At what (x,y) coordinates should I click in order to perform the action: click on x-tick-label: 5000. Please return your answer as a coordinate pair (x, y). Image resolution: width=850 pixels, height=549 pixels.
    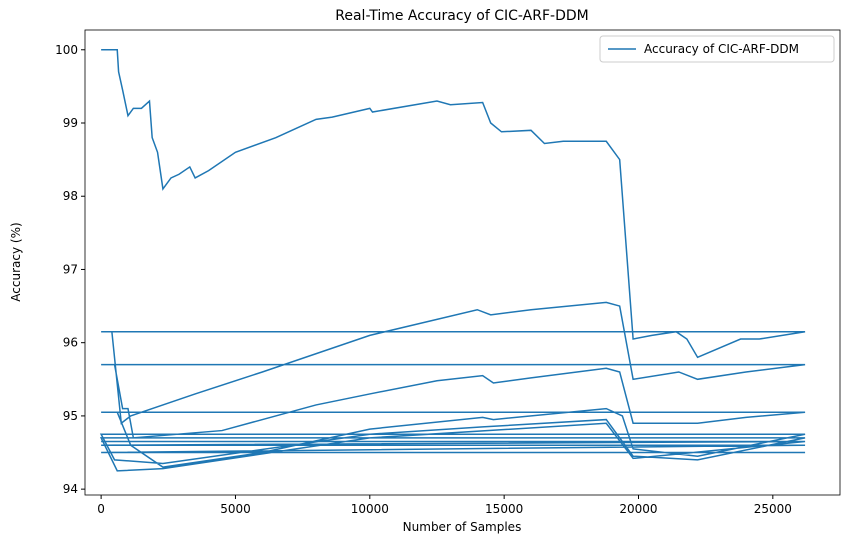
    Looking at the image, I should click on (235, 509).